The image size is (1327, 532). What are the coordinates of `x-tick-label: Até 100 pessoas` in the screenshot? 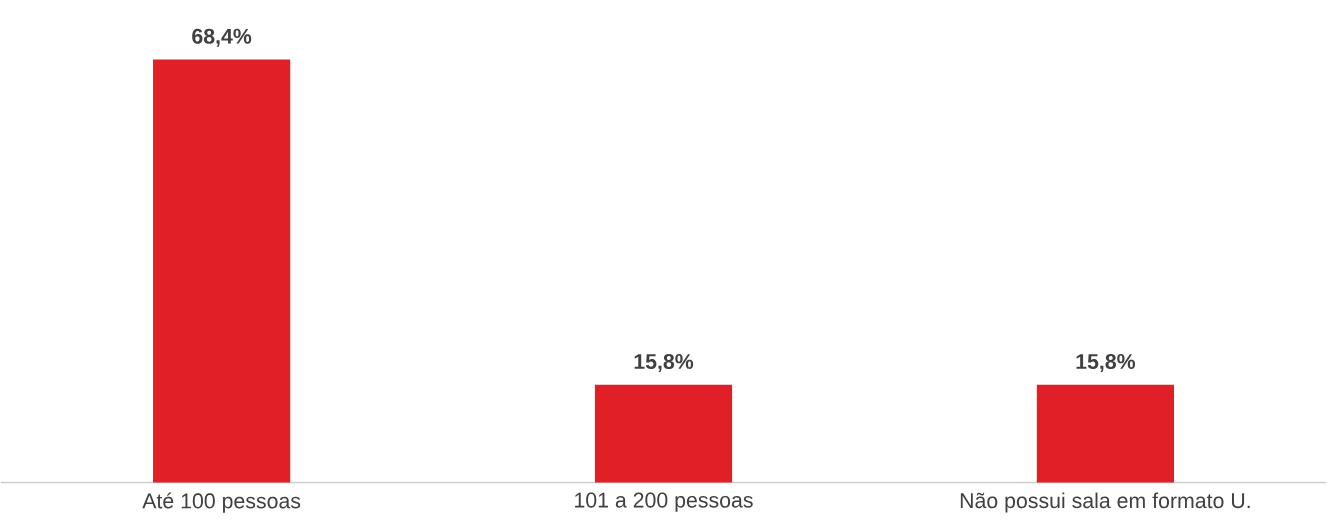 It's located at (221, 502).